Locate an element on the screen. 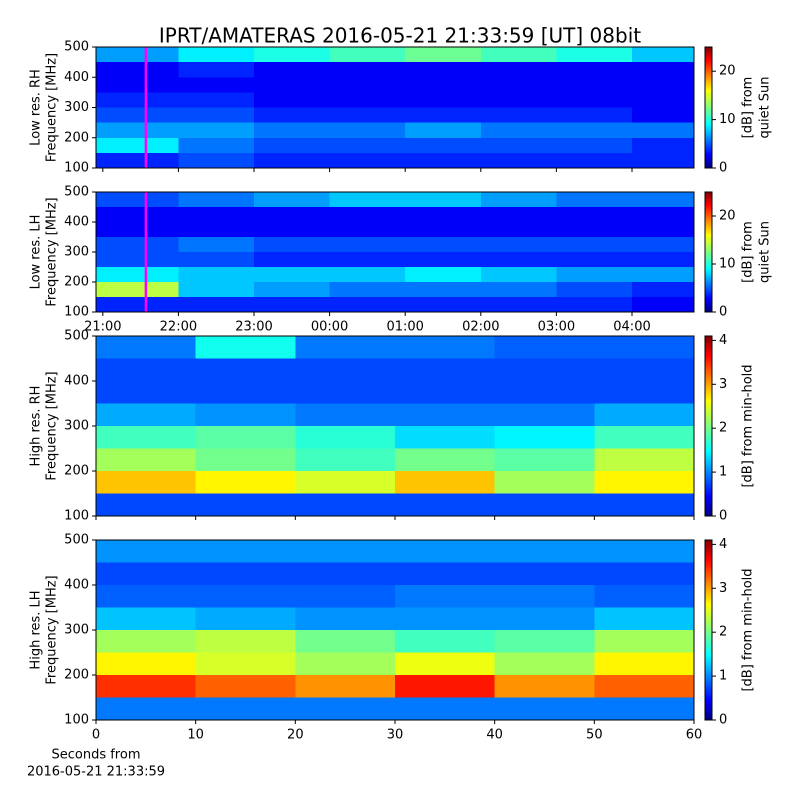 This screenshot has width=800, height=800. colorbar-tick-label: 0 is located at coordinates (723, 312).